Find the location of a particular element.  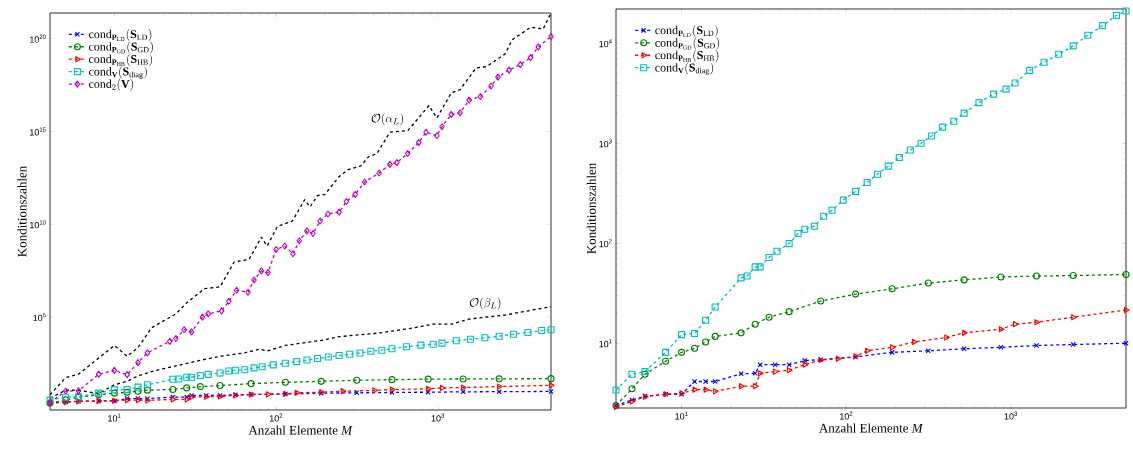

y-tick-label: 10$^{1}$ is located at coordinates (605, 343).